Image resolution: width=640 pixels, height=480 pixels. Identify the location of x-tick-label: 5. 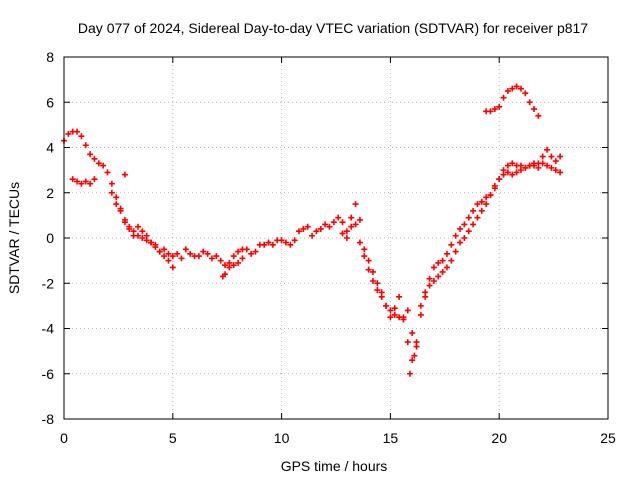
(173, 438).